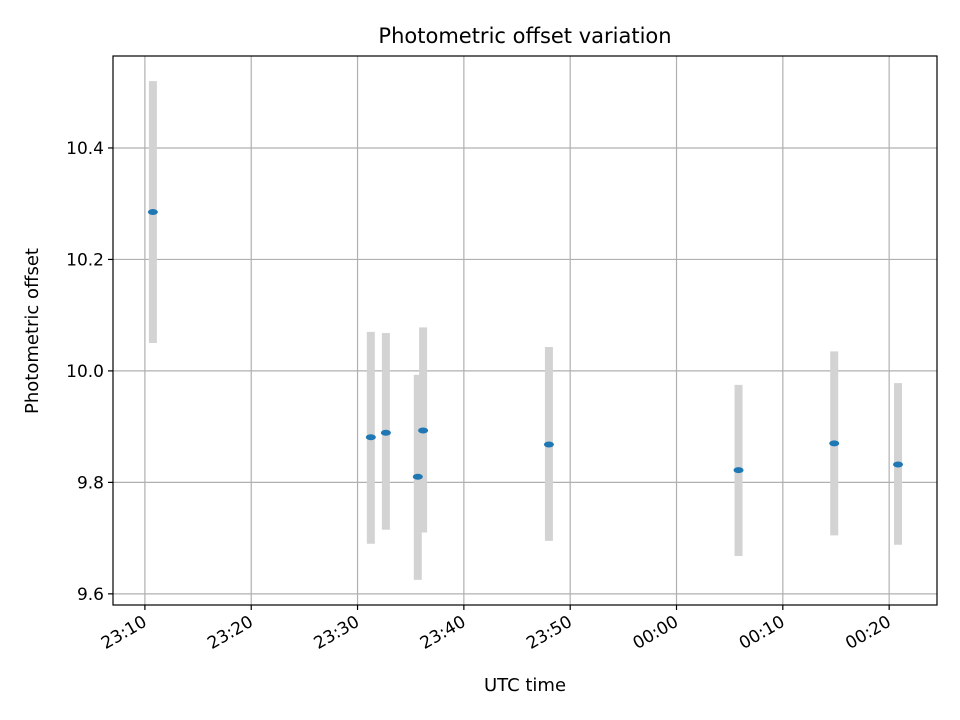 The image size is (960, 720). What do you see at coordinates (868, 633) in the screenshot?
I see `x-tick-label: 00:20` at bounding box center [868, 633].